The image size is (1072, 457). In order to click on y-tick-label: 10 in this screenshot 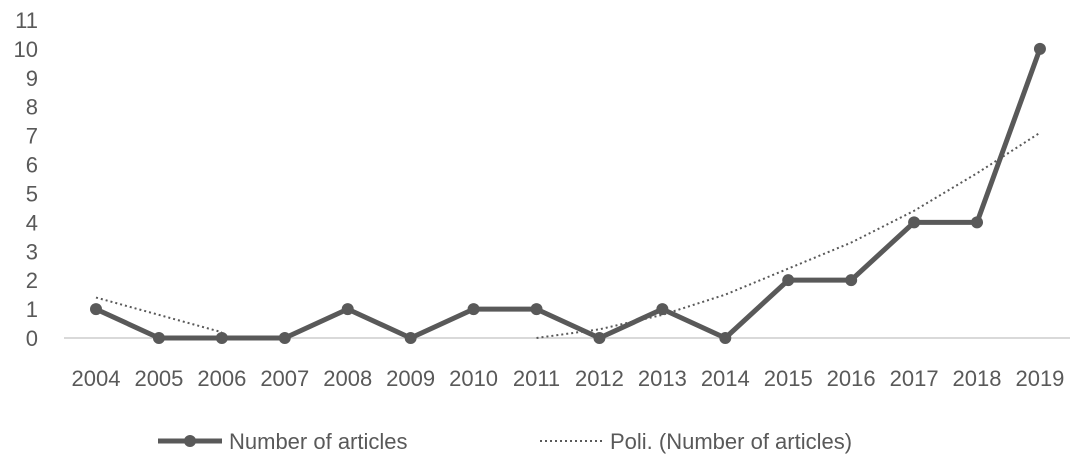, I will do `click(26, 49)`.